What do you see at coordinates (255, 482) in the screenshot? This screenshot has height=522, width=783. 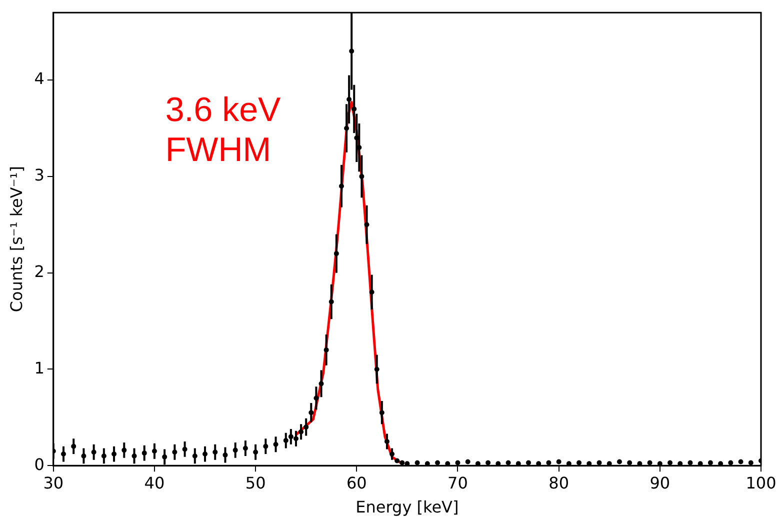 I see `x-tick-label: 50` at bounding box center [255, 482].